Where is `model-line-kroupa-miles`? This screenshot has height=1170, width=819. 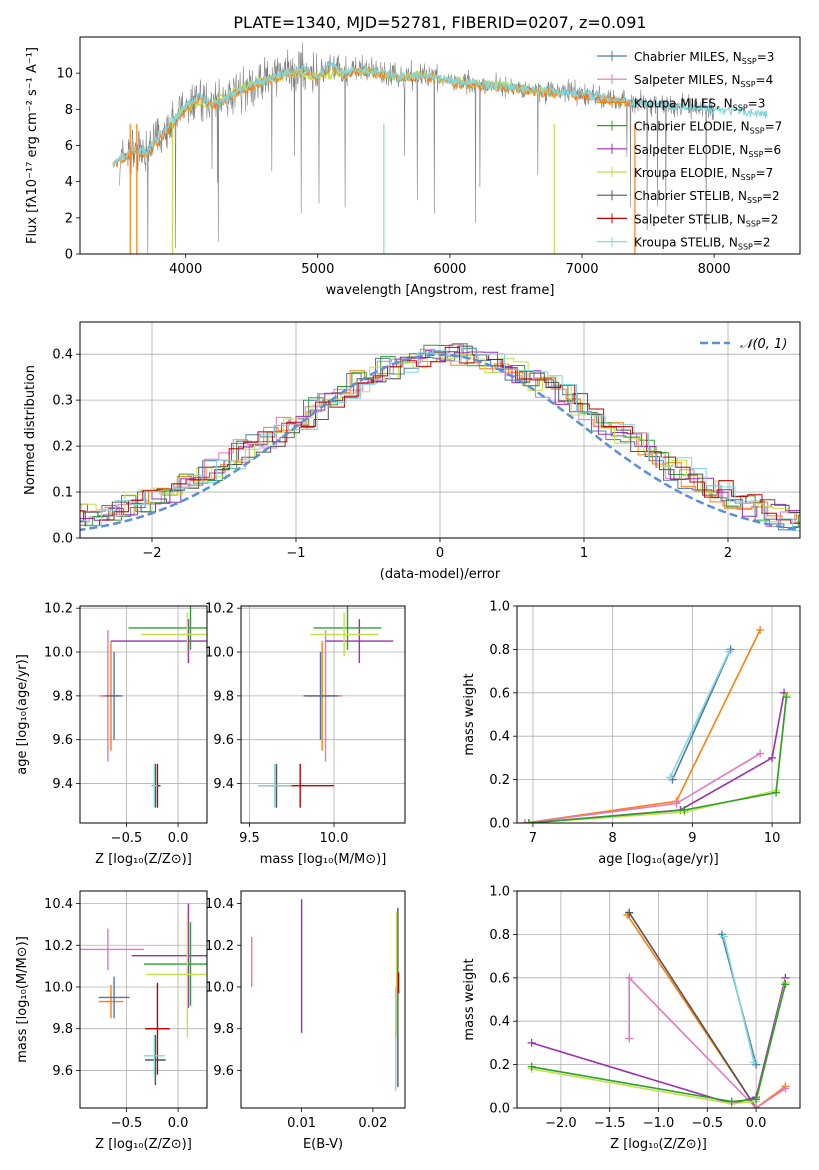 model-line-kroupa-miles is located at coordinates (373, 115).